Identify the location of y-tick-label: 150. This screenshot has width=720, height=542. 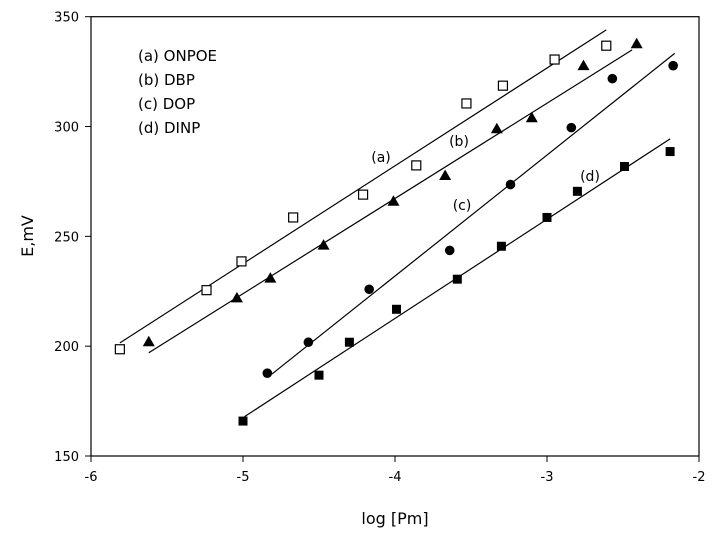
(66, 457).